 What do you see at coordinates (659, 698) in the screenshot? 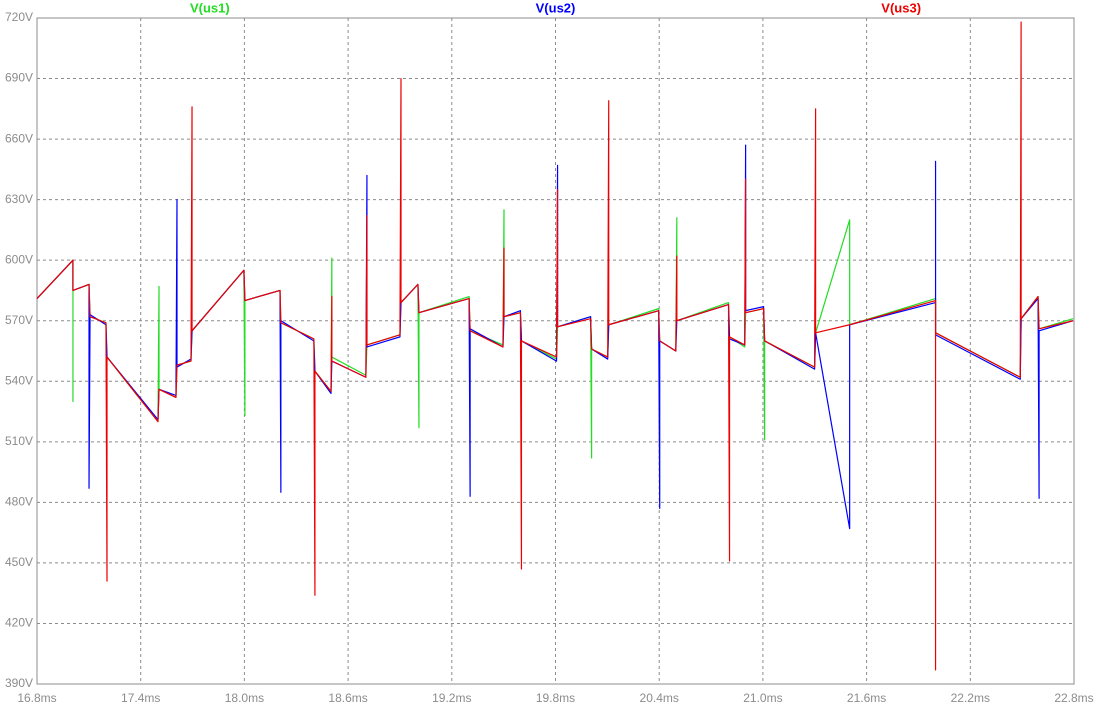
I see `x-tick-label: 20.4ms` at bounding box center [659, 698].